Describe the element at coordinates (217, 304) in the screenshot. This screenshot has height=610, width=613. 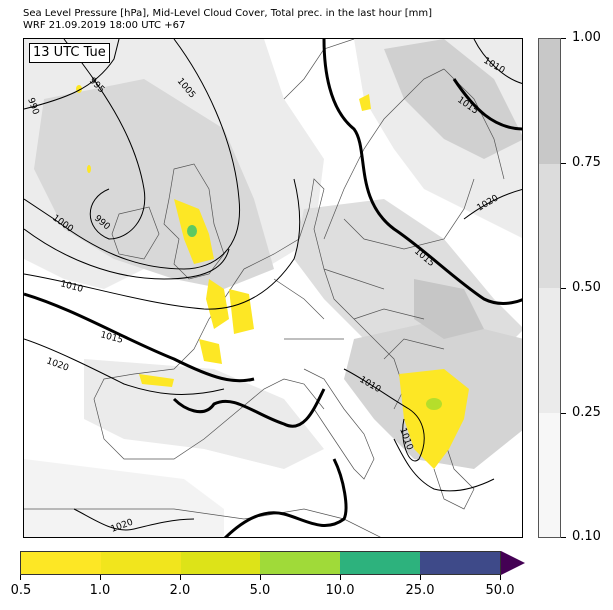
I see `precip-france-a` at that location.